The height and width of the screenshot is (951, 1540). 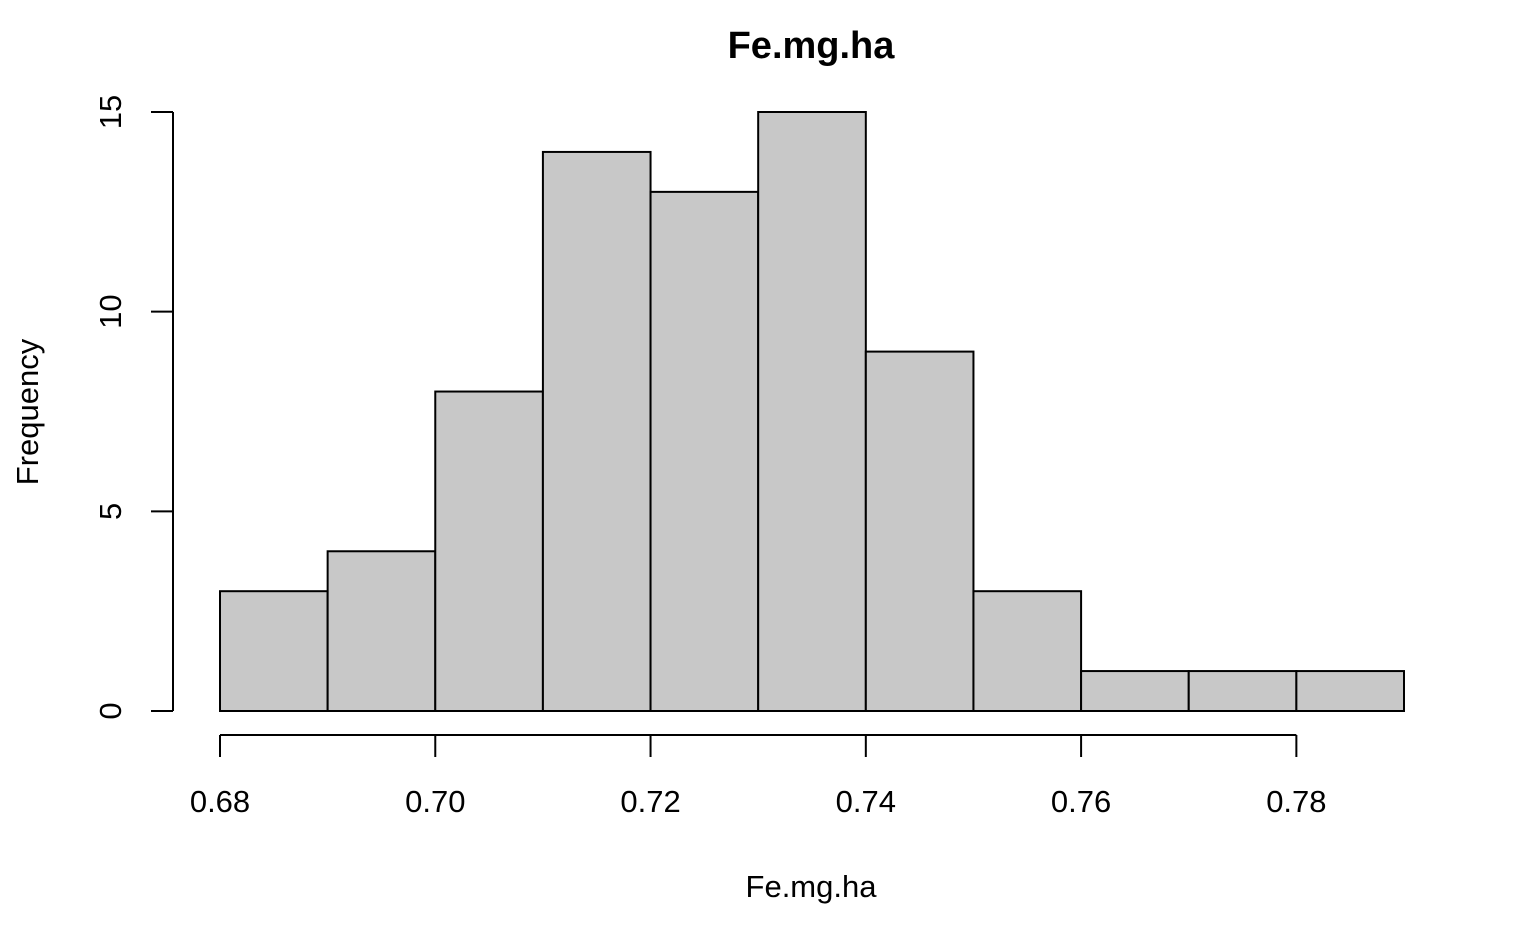 What do you see at coordinates (110, 112) in the screenshot?
I see `y-tick-label-3: 15` at bounding box center [110, 112].